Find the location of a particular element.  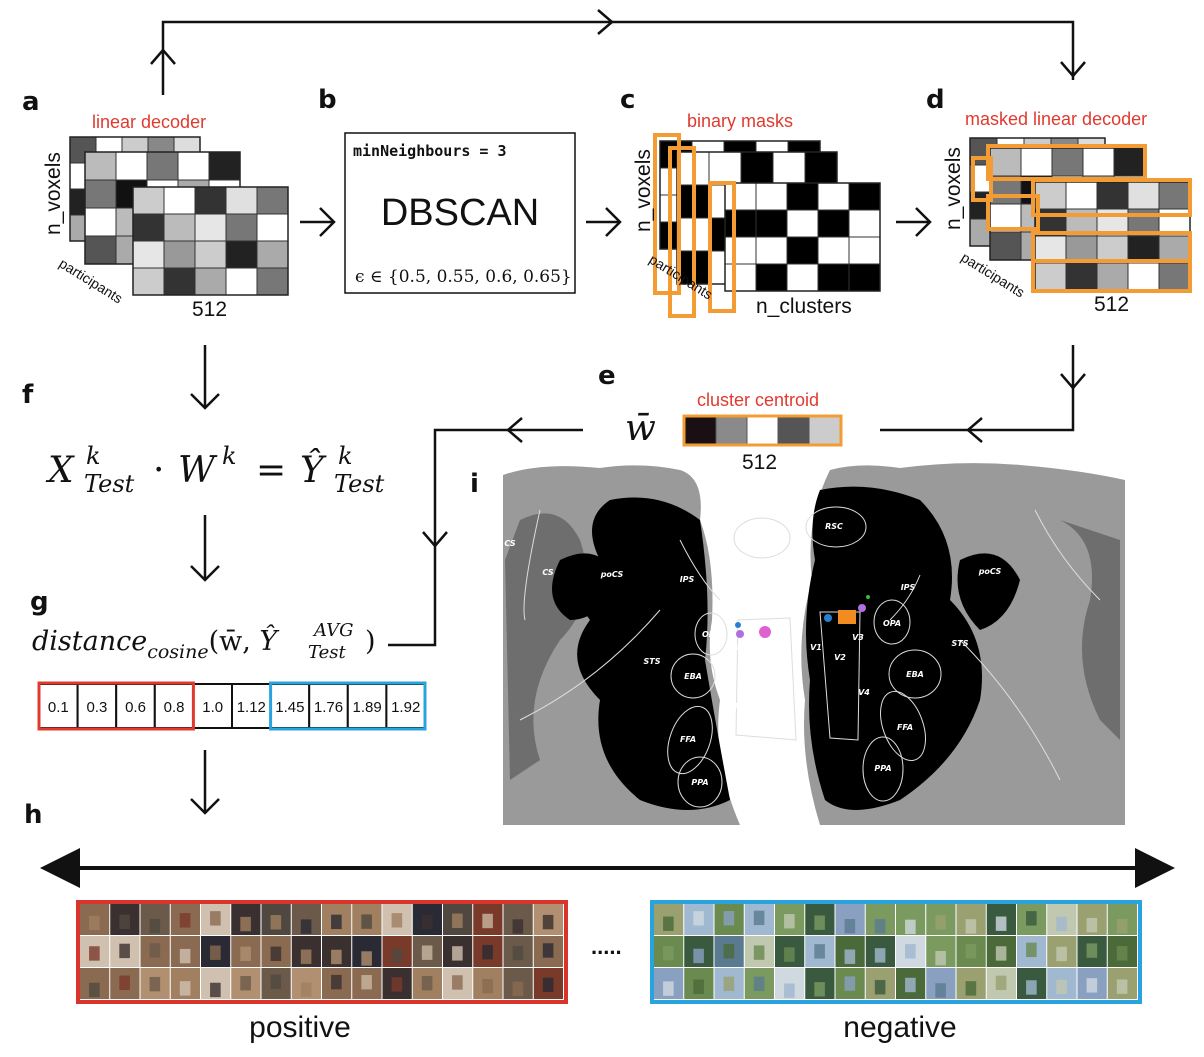

distance-value: 1.76 is located at coordinates (328, 707).